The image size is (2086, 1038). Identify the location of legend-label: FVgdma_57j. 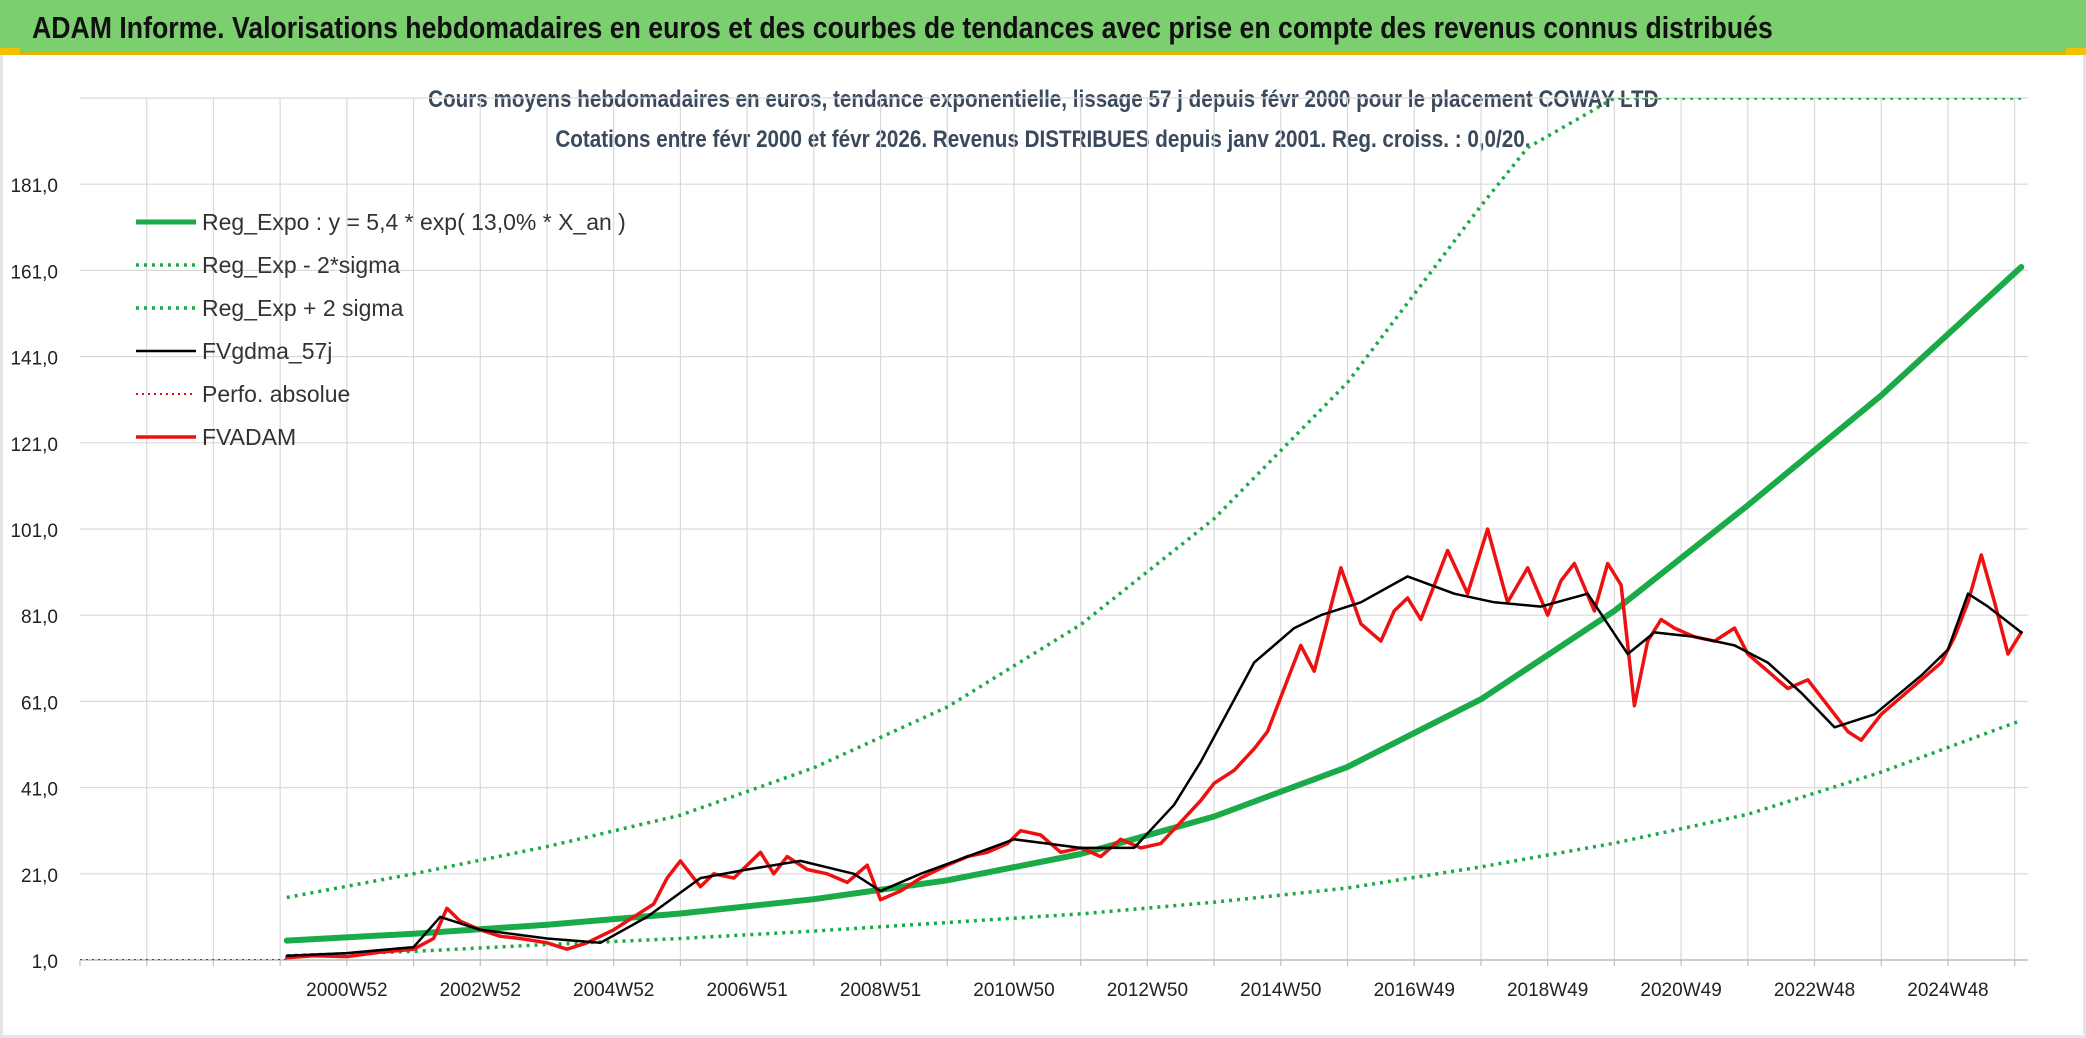
(267, 351).